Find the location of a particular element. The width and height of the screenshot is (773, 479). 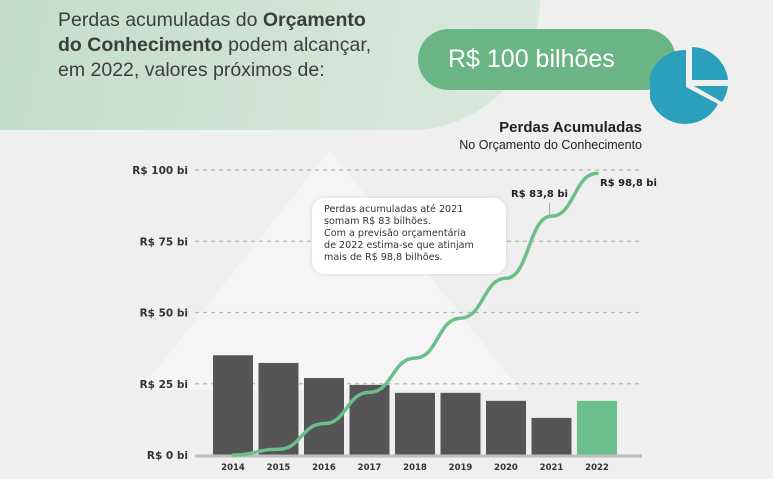

x-tick-label: 2015 is located at coordinates (279, 468).